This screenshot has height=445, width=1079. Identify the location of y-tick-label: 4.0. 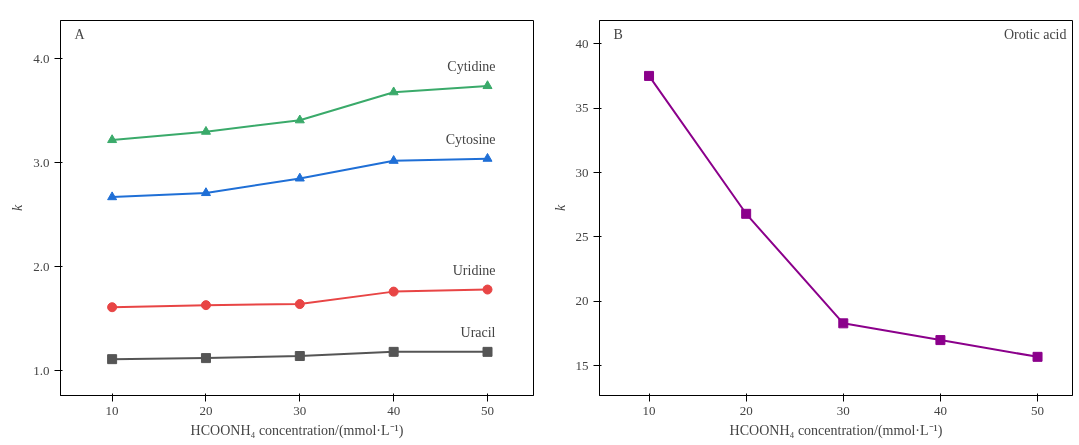
(41, 58).